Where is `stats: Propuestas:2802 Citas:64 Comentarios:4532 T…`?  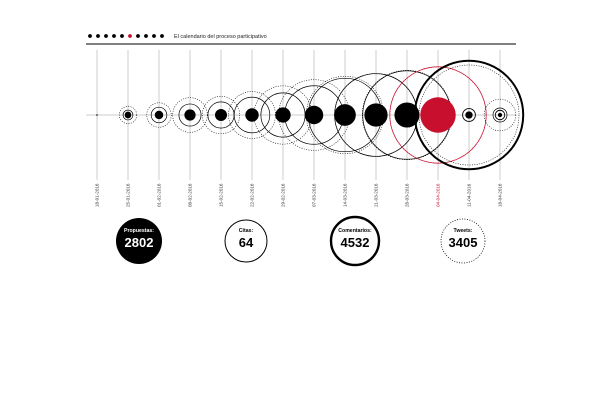
stats: Propuestas:2802 Citas:64 Comentarios:4532 T… is located at coordinates (301, 241).